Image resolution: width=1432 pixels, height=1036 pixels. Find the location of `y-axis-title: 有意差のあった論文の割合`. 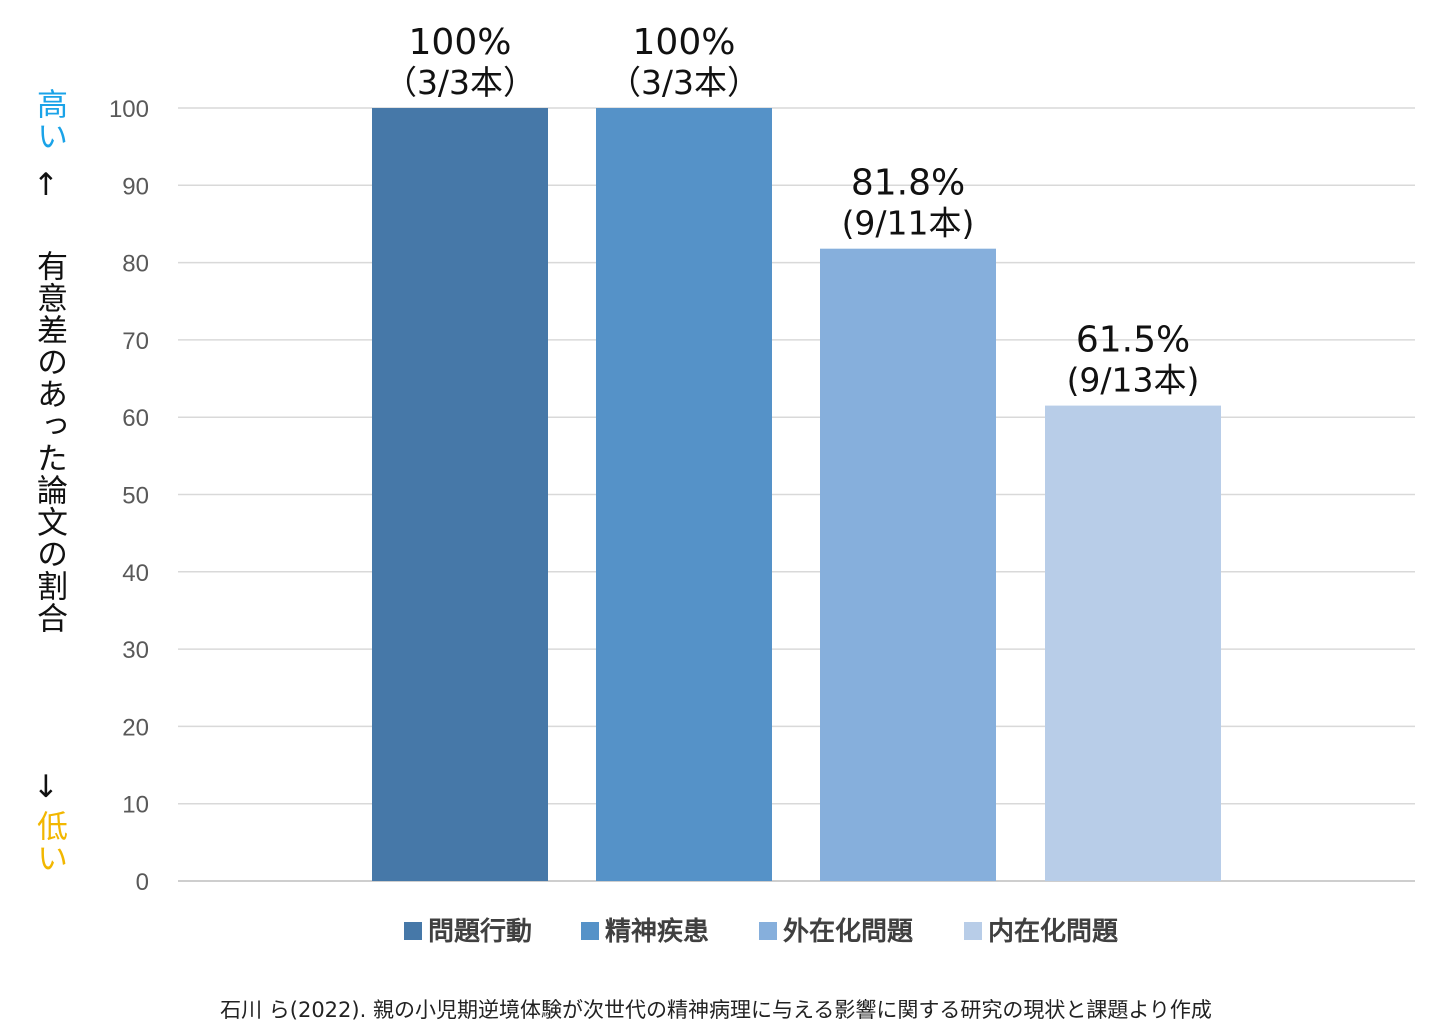

y-axis-title: 有意差のあった論文の割合 is located at coordinates (49, 442).